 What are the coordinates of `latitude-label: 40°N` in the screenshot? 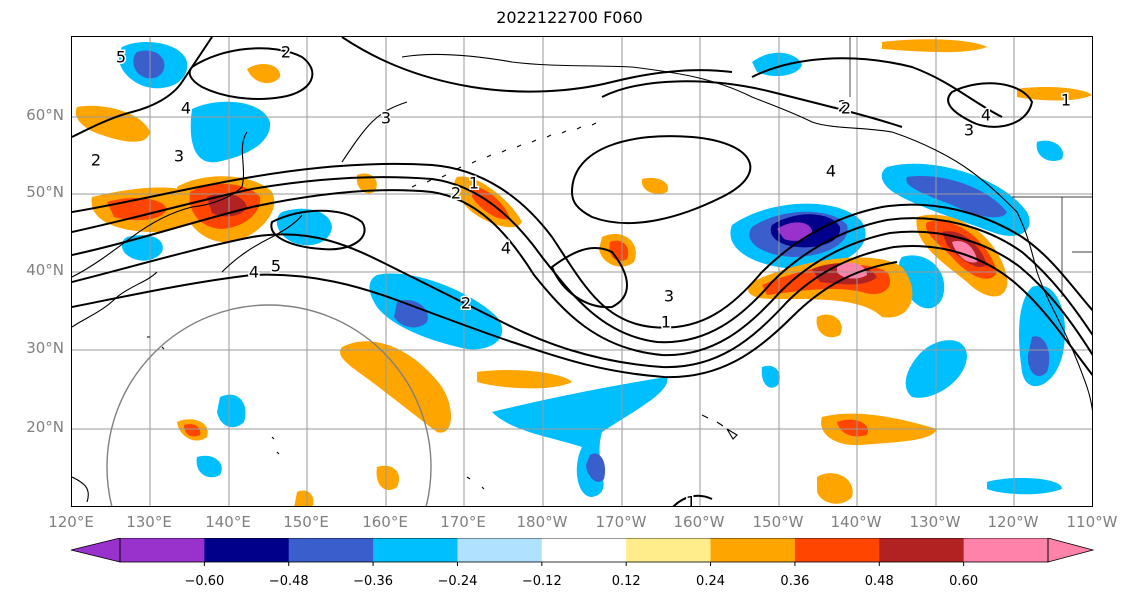 It's located at (45, 270).